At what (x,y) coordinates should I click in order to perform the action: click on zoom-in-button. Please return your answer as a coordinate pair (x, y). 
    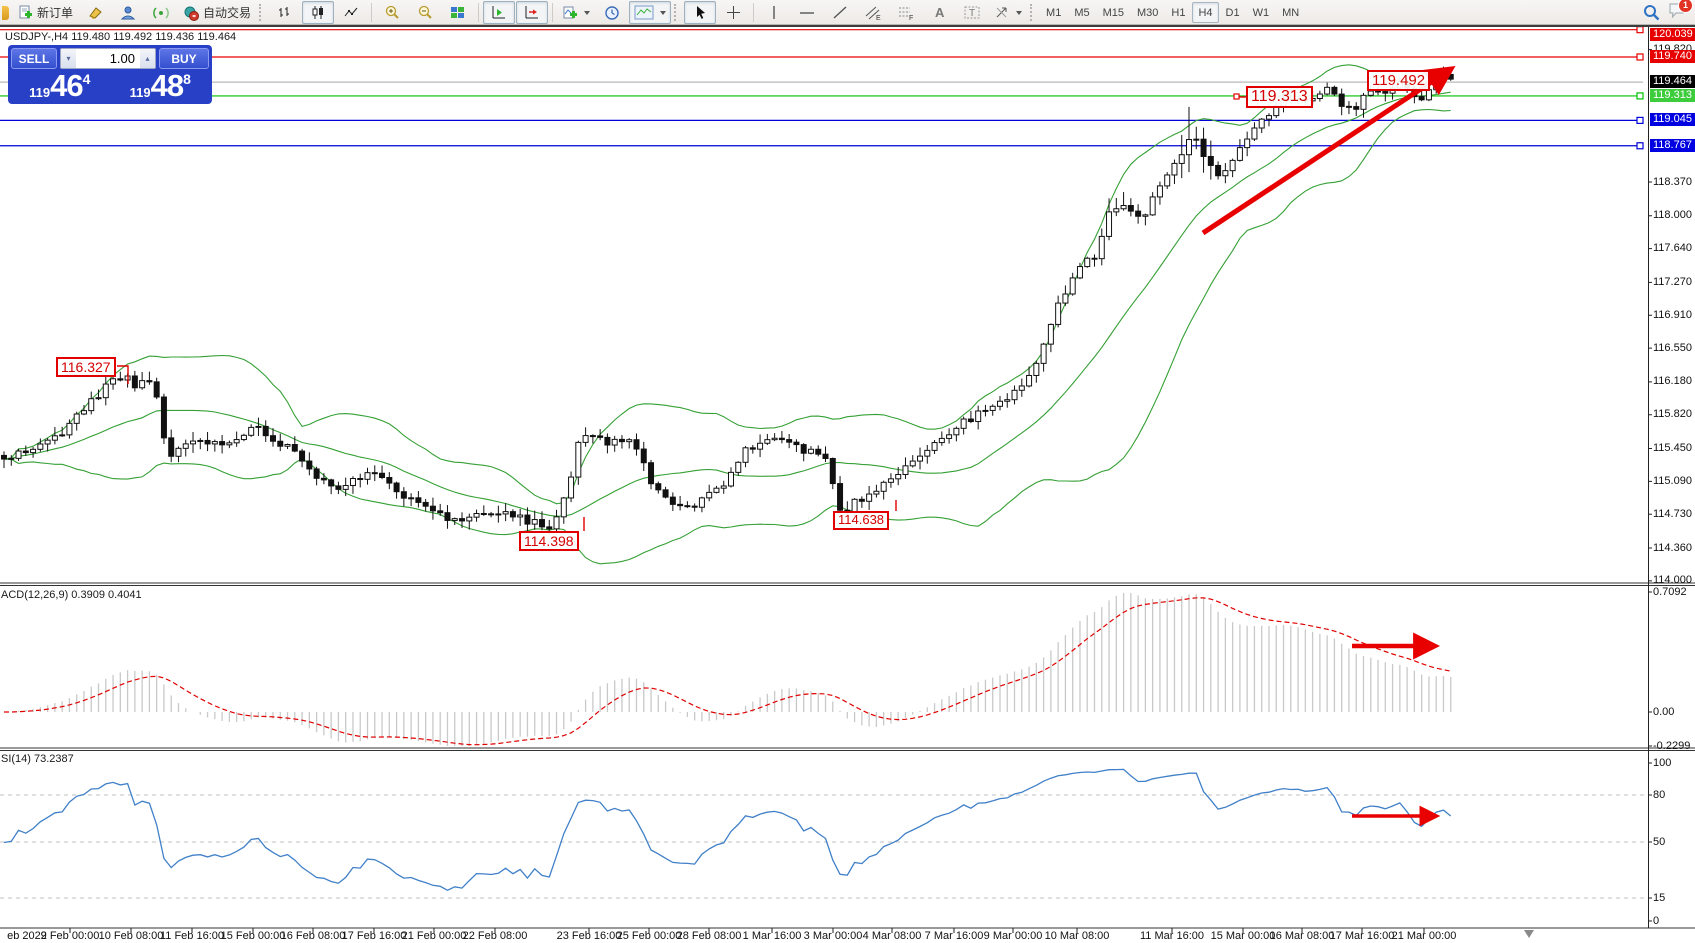
    Looking at the image, I should click on (392, 12).